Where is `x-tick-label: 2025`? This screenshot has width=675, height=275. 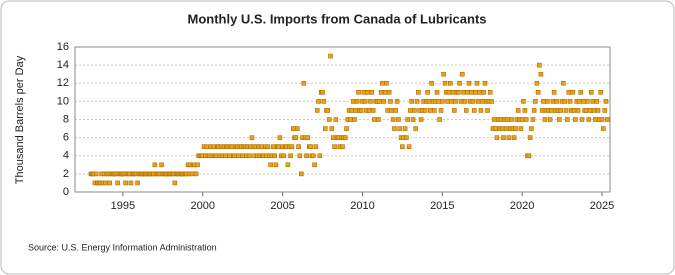
x-tick-label: 2025 is located at coordinates (602, 206).